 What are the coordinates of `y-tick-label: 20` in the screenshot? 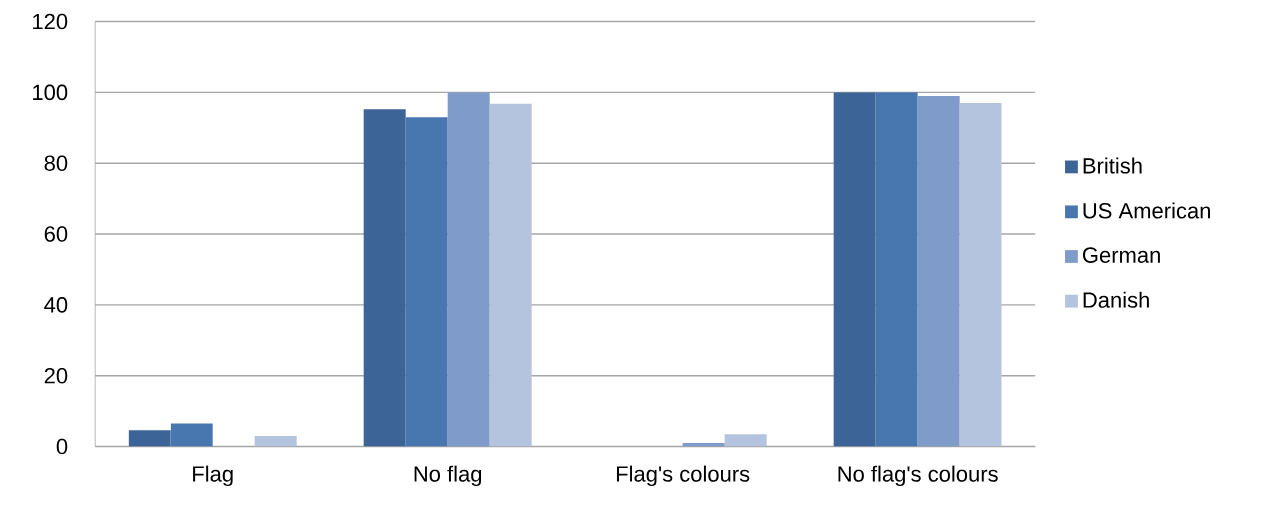 It's located at (56, 375).